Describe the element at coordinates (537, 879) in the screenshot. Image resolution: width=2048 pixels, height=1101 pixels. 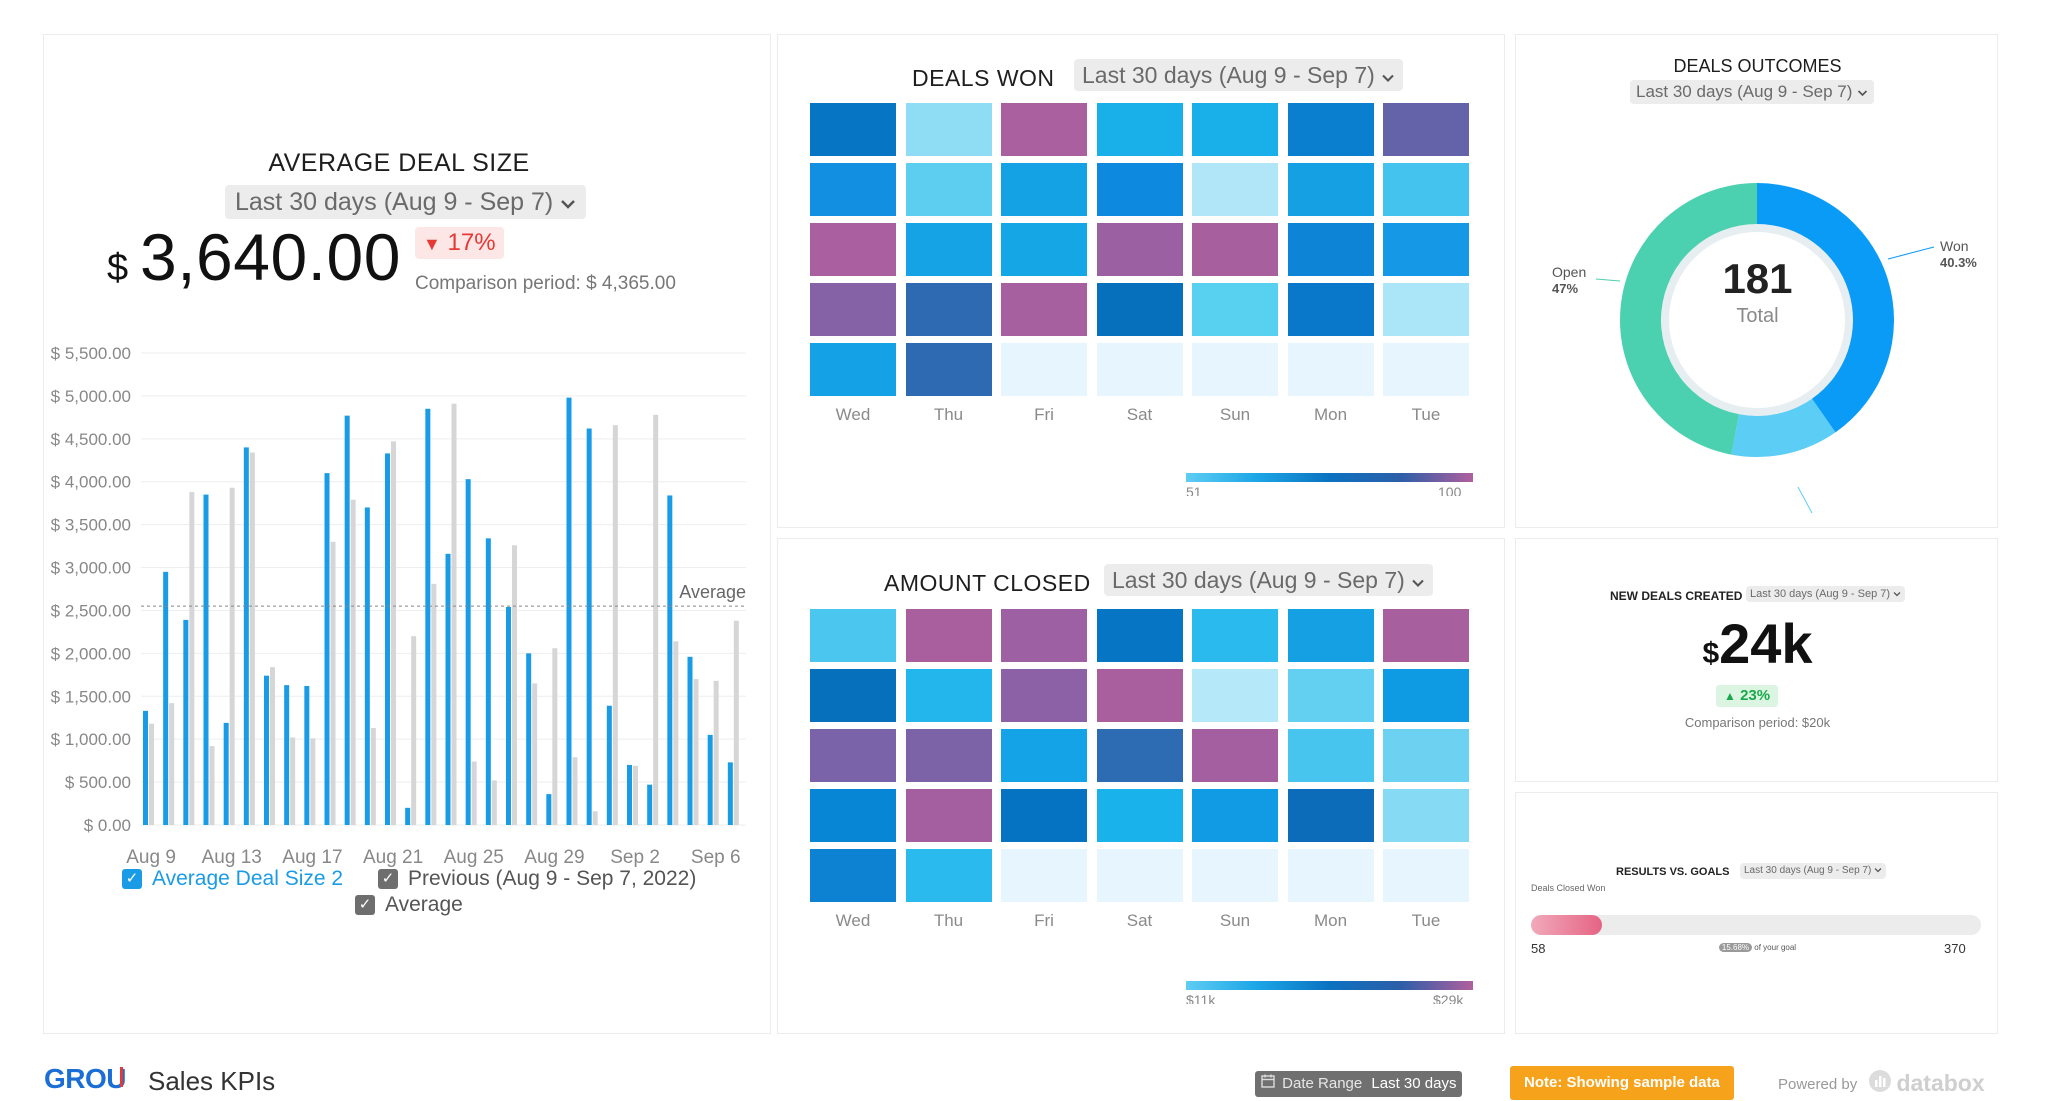
I see `legend-previous: ✓ Previous (Aug 9 - Sep 7, 2022)` at that location.